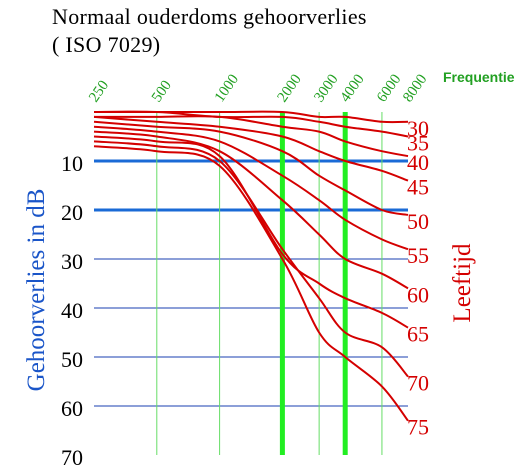 The image size is (523, 465). What do you see at coordinates (72, 212) in the screenshot?
I see `y-tick-label-20: 20` at bounding box center [72, 212].